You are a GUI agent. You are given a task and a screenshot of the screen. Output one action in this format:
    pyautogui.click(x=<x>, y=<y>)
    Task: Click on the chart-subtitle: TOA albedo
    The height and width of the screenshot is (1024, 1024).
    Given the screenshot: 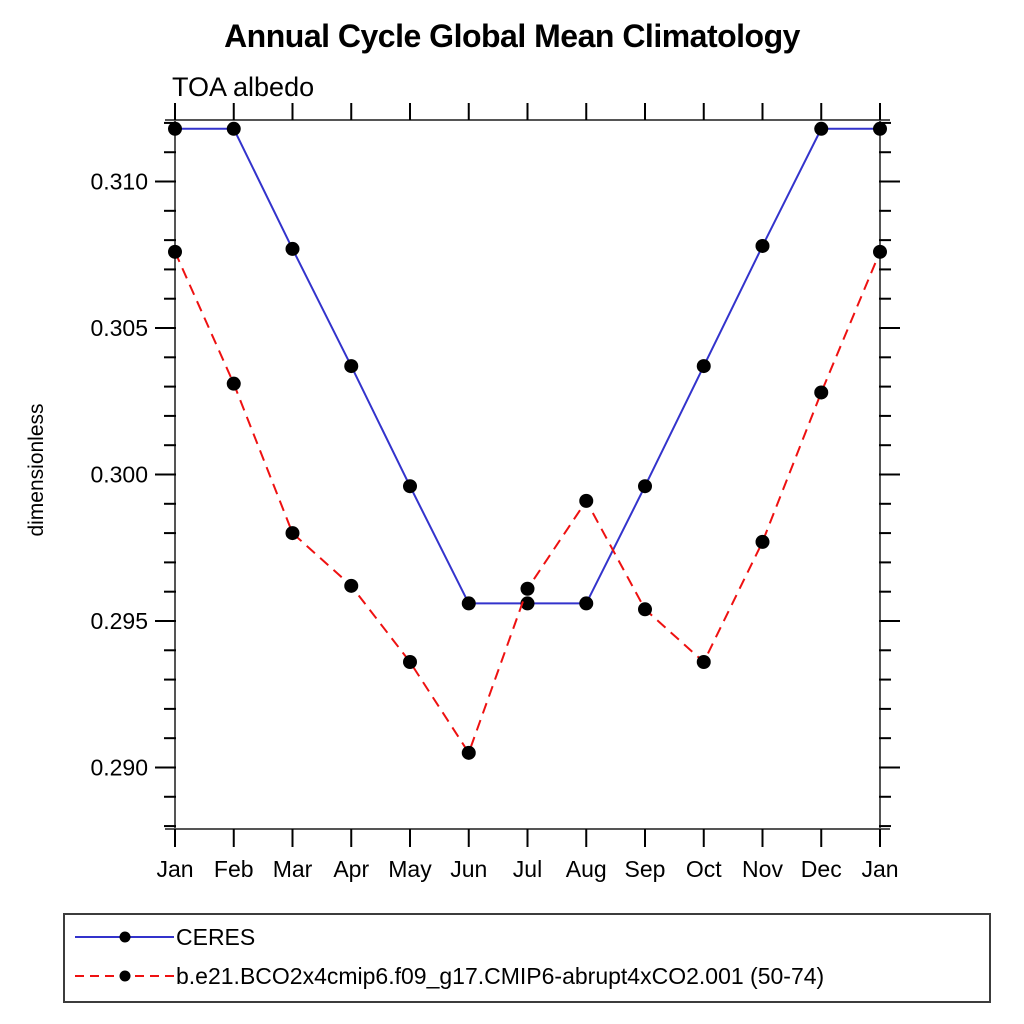 What is the action you would take?
    pyautogui.click(x=243, y=87)
    